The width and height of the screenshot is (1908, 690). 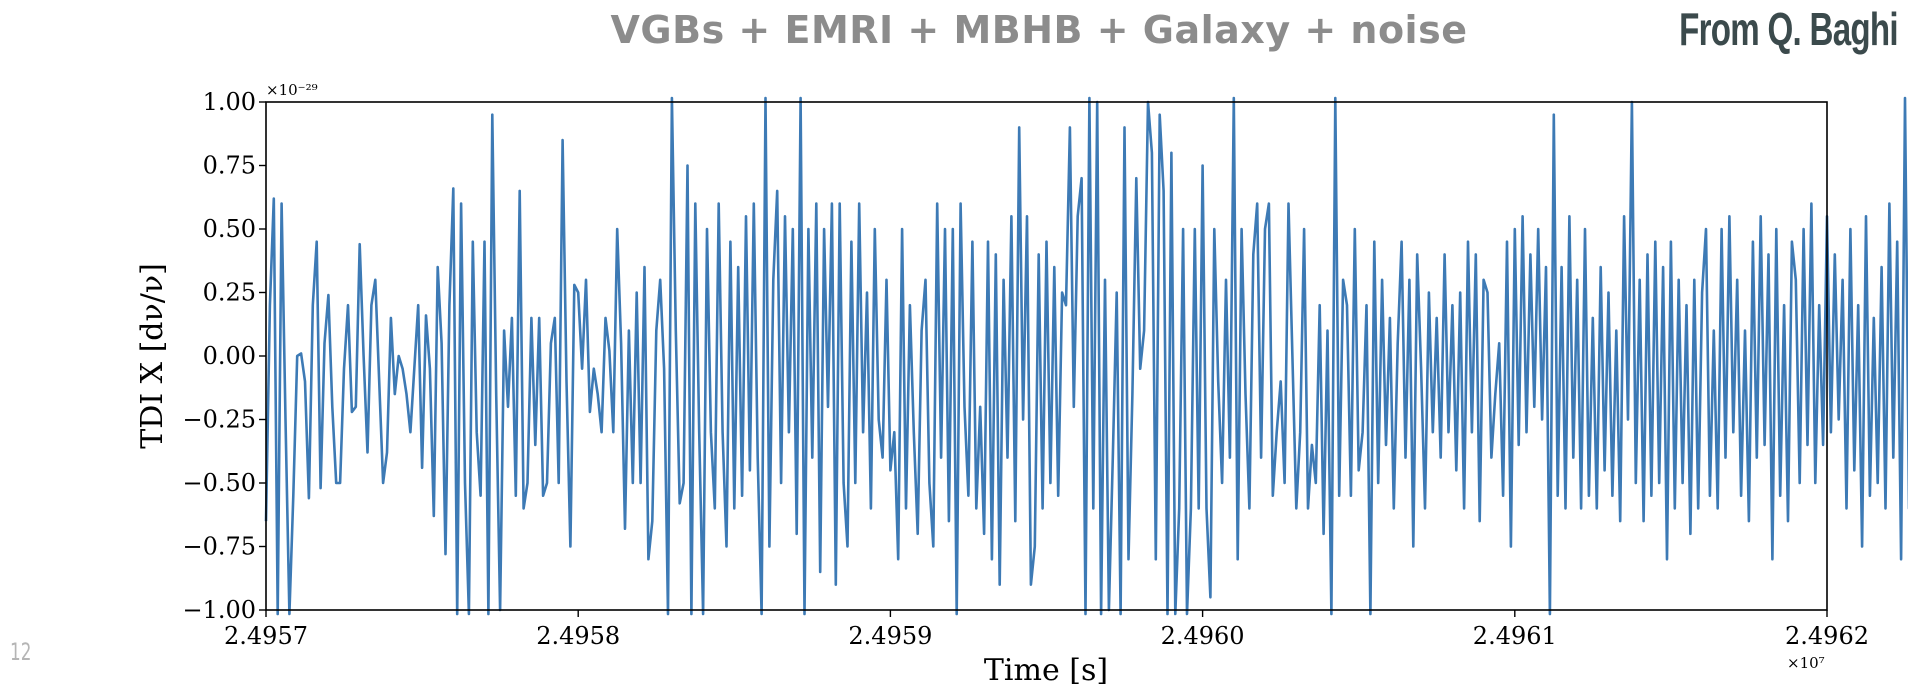 I want to click on slide-title: VGBs + EMRI + MBHB + Galaxy + noise, so click(x=1039, y=30).